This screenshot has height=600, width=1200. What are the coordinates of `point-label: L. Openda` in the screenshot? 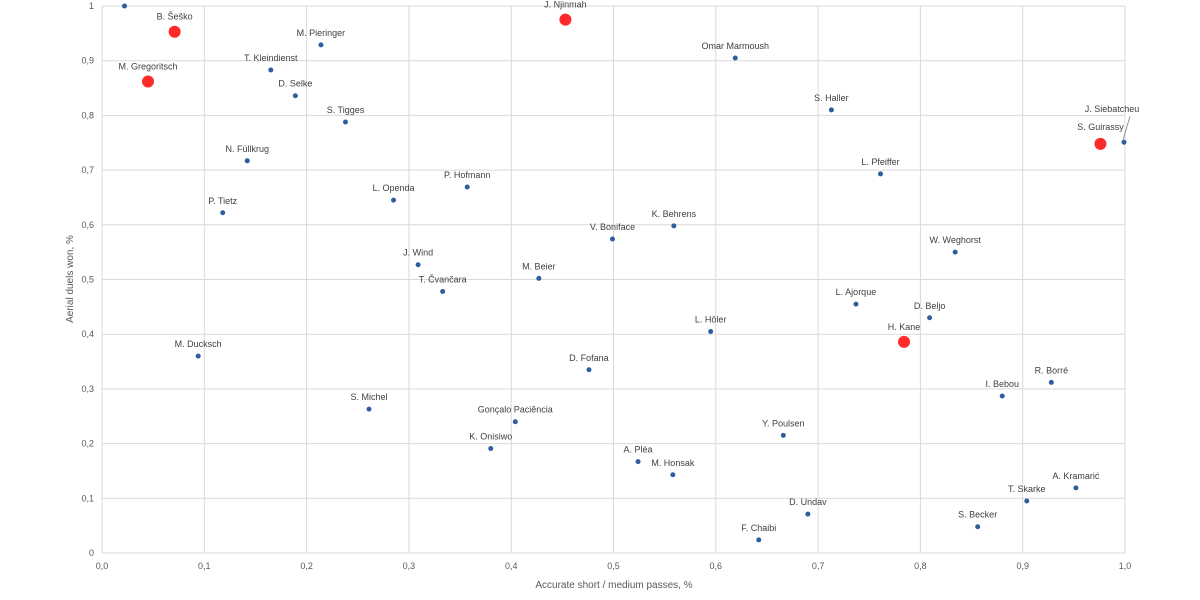 It's located at (394, 188).